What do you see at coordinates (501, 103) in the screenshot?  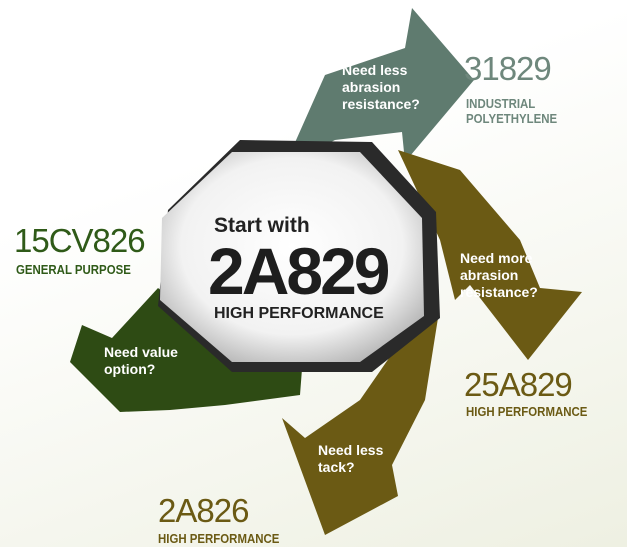 I see `description-line: INDUSTRIAL` at bounding box center [501, 103].